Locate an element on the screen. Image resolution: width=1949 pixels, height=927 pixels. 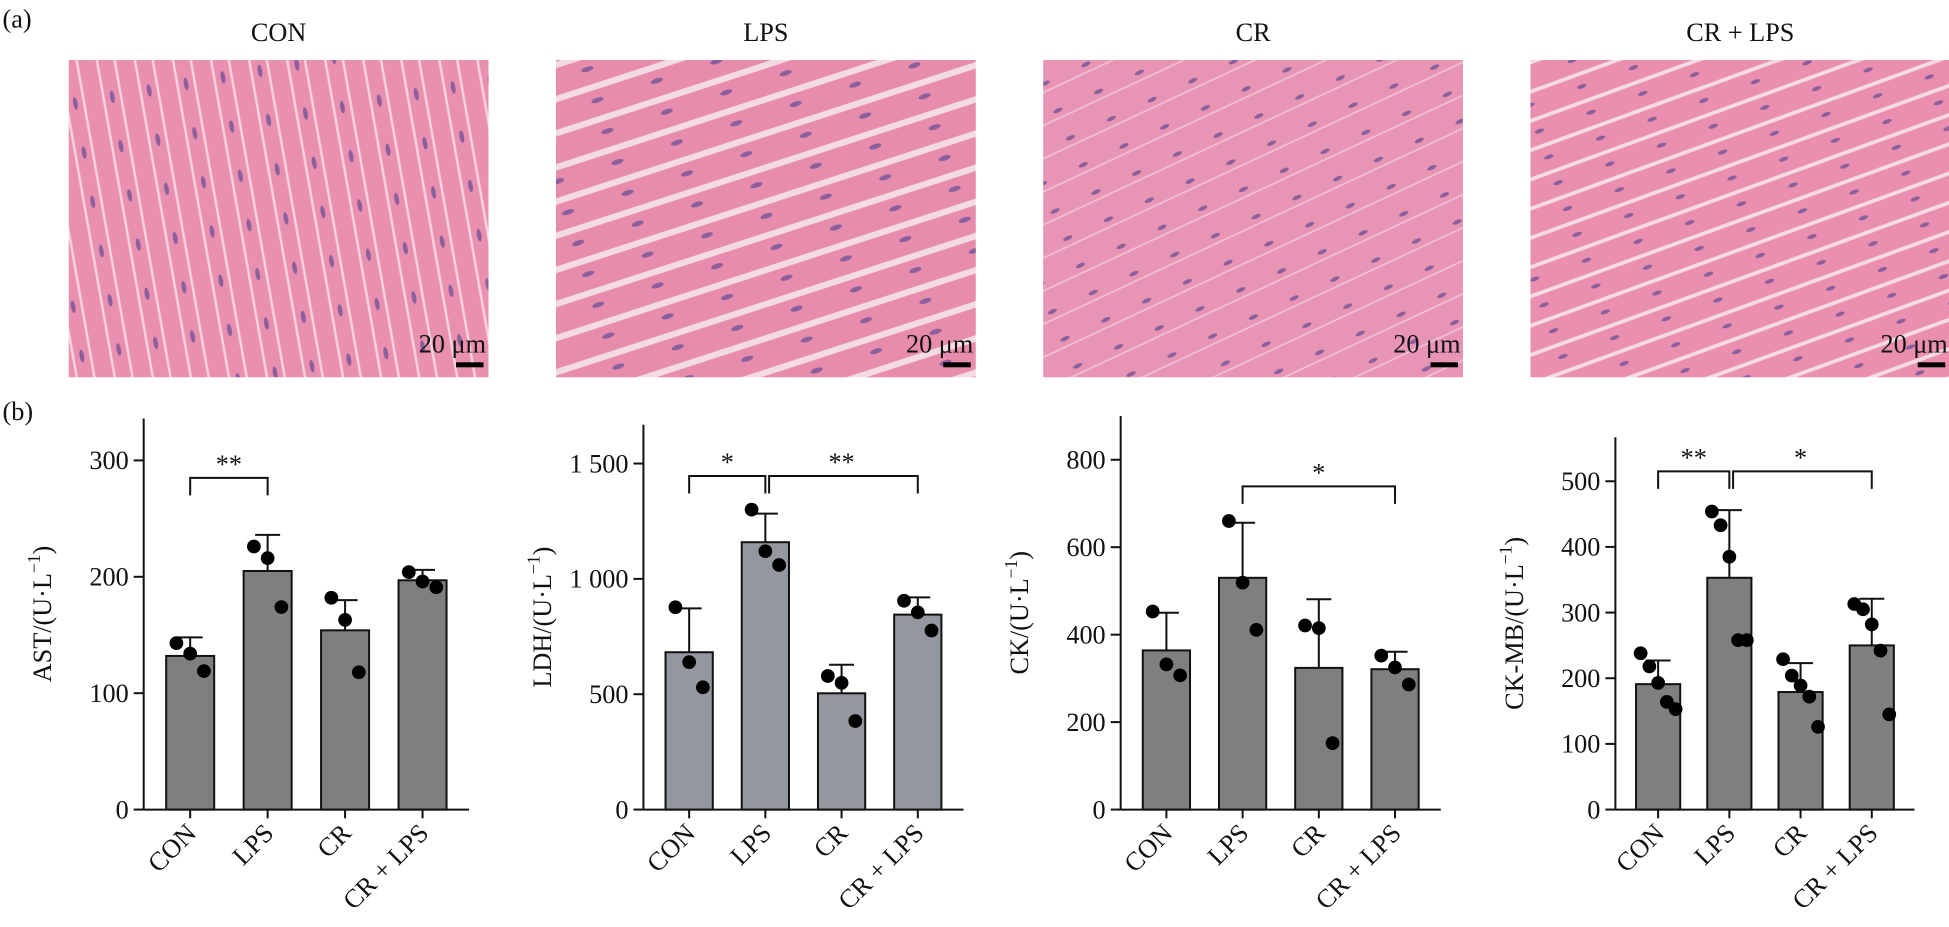
y-tick-label: 100 is located at coordinates (1580, 744).